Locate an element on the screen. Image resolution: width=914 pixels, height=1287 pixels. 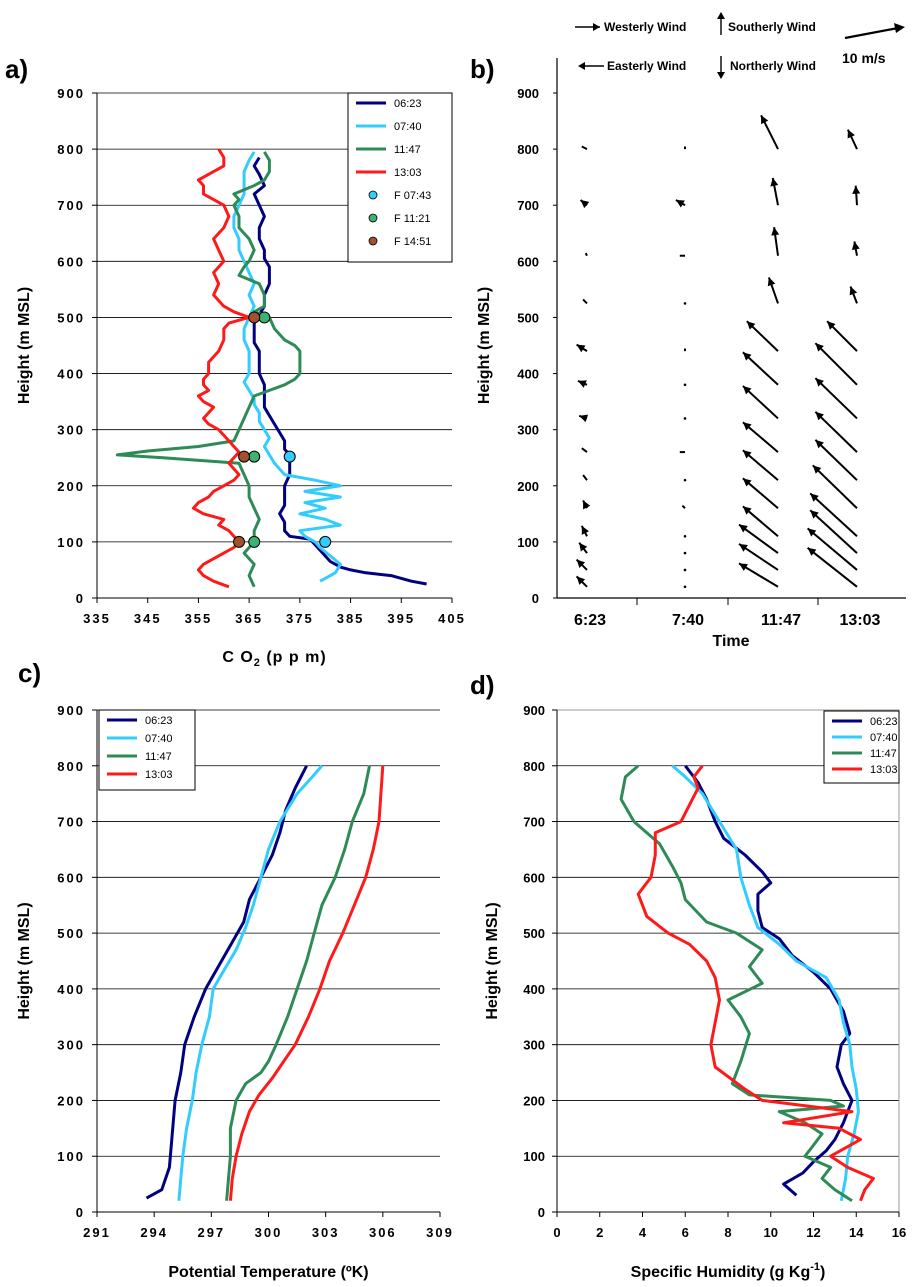
x-axis-label: C O2 (p p m) is located at coordinates (274, 659).